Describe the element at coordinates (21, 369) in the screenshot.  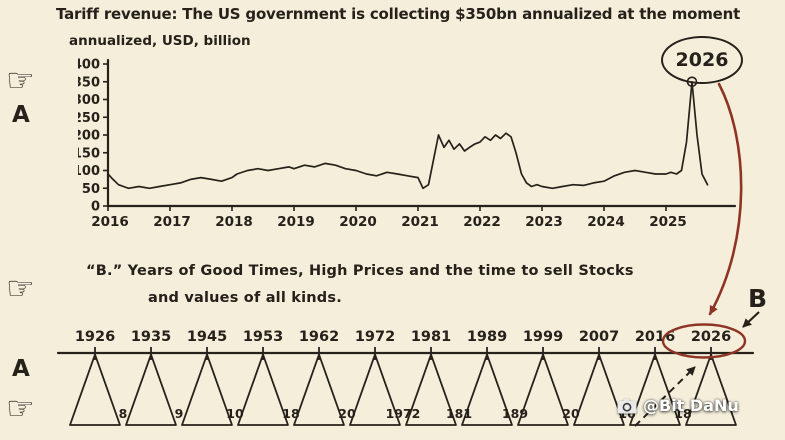
I see `label-a-bottom: A` at that location.